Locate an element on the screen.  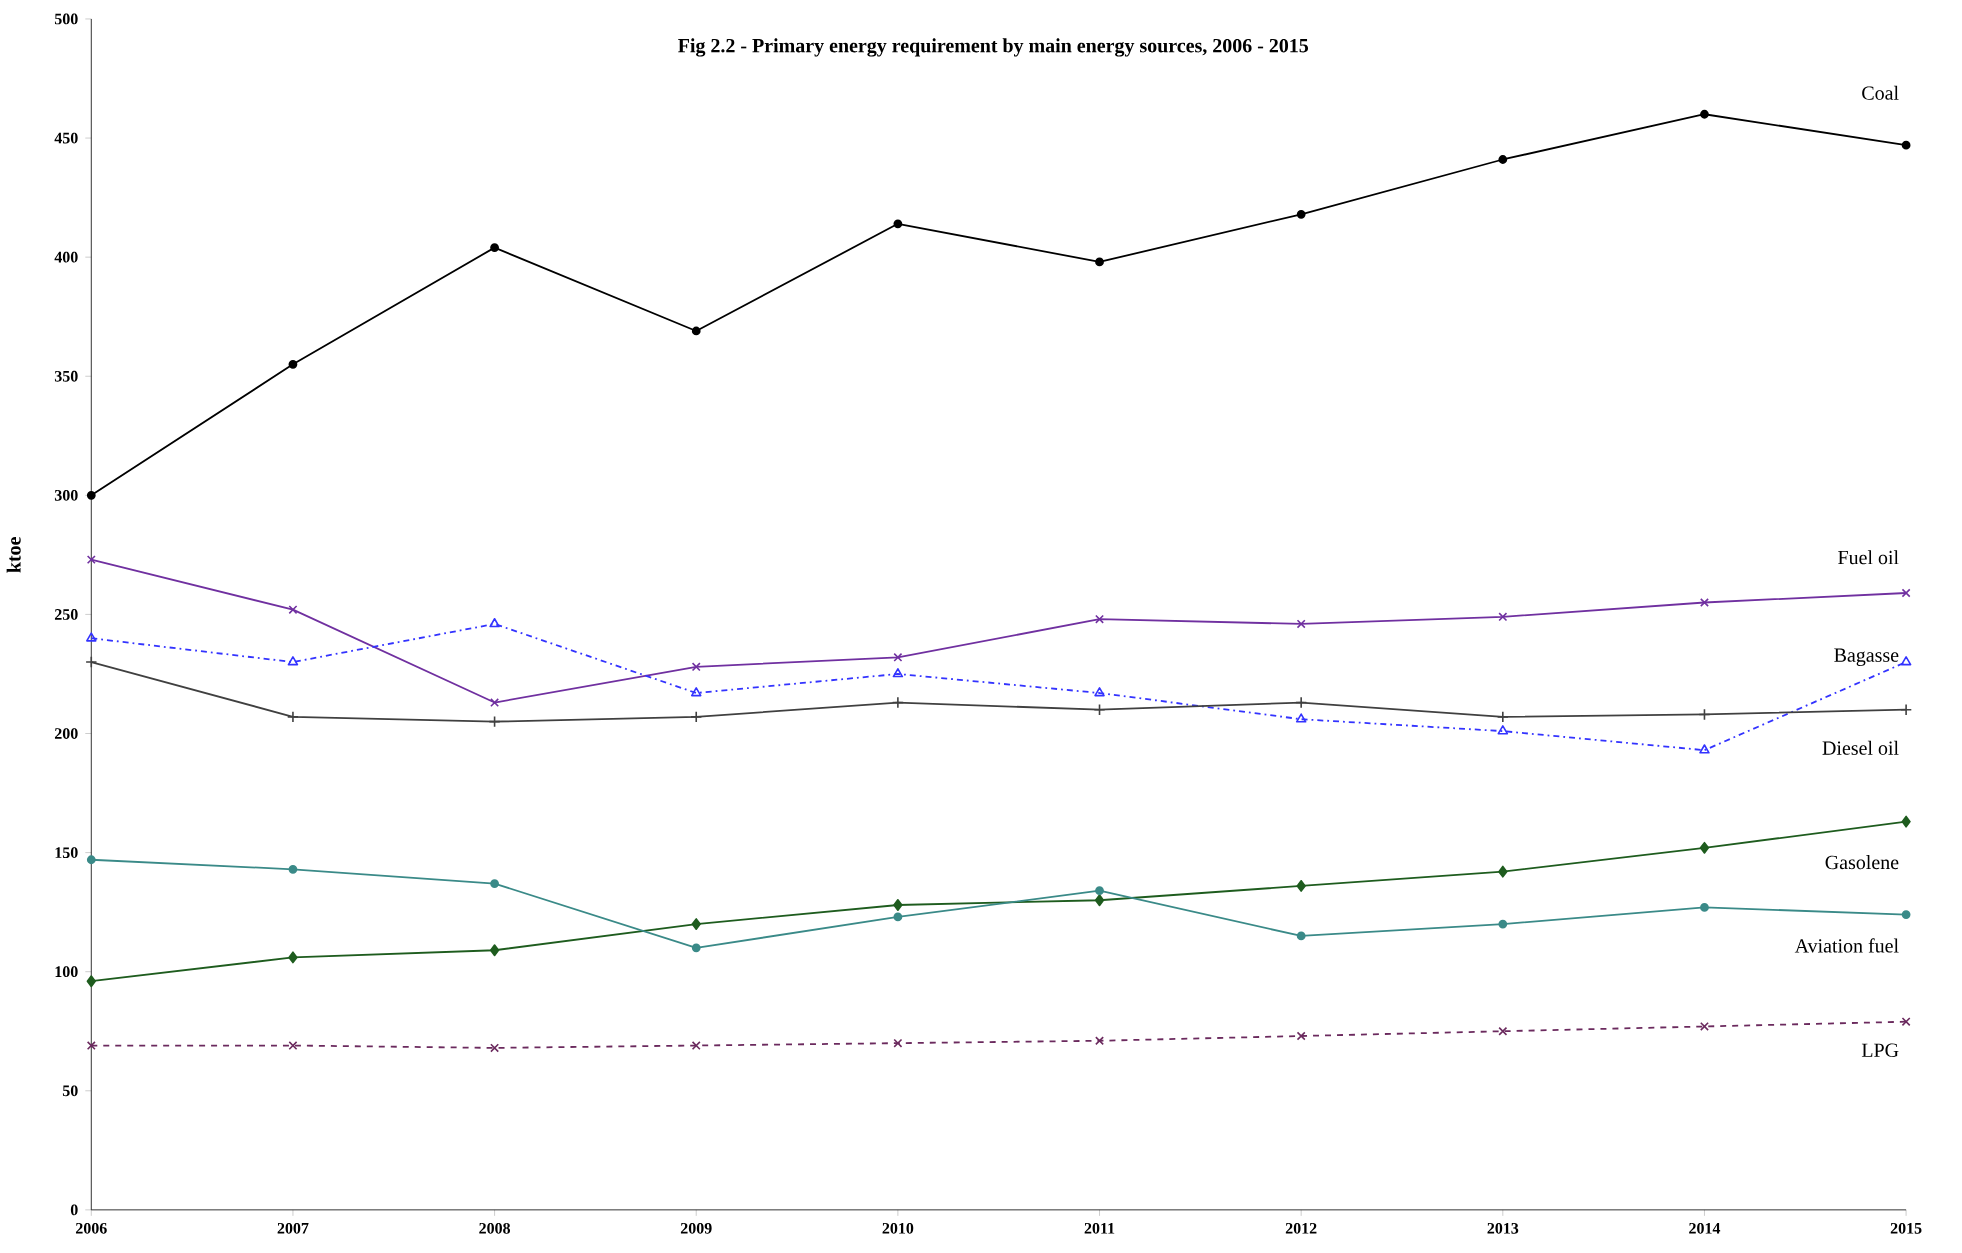
series-label: Bagasse is located at coordinates (1866, 657).